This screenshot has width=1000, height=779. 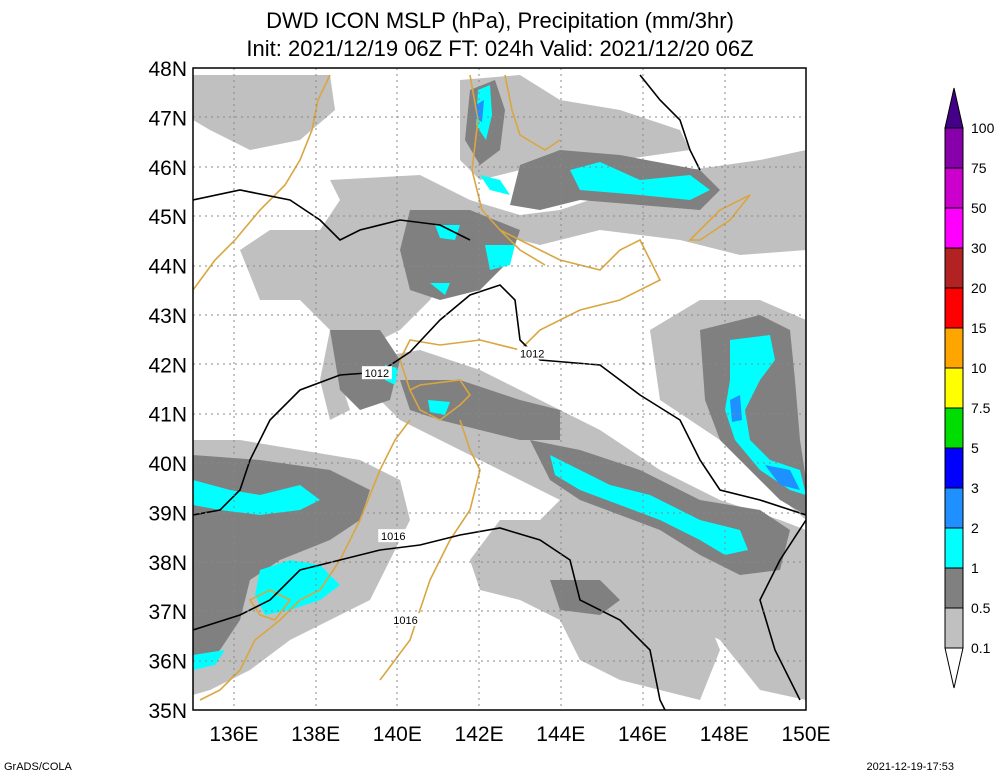 What do you see at coordinates (167, 513) in the screenshot?
I see `lat-tick-label: 39N` at bounding box center [167, 513].